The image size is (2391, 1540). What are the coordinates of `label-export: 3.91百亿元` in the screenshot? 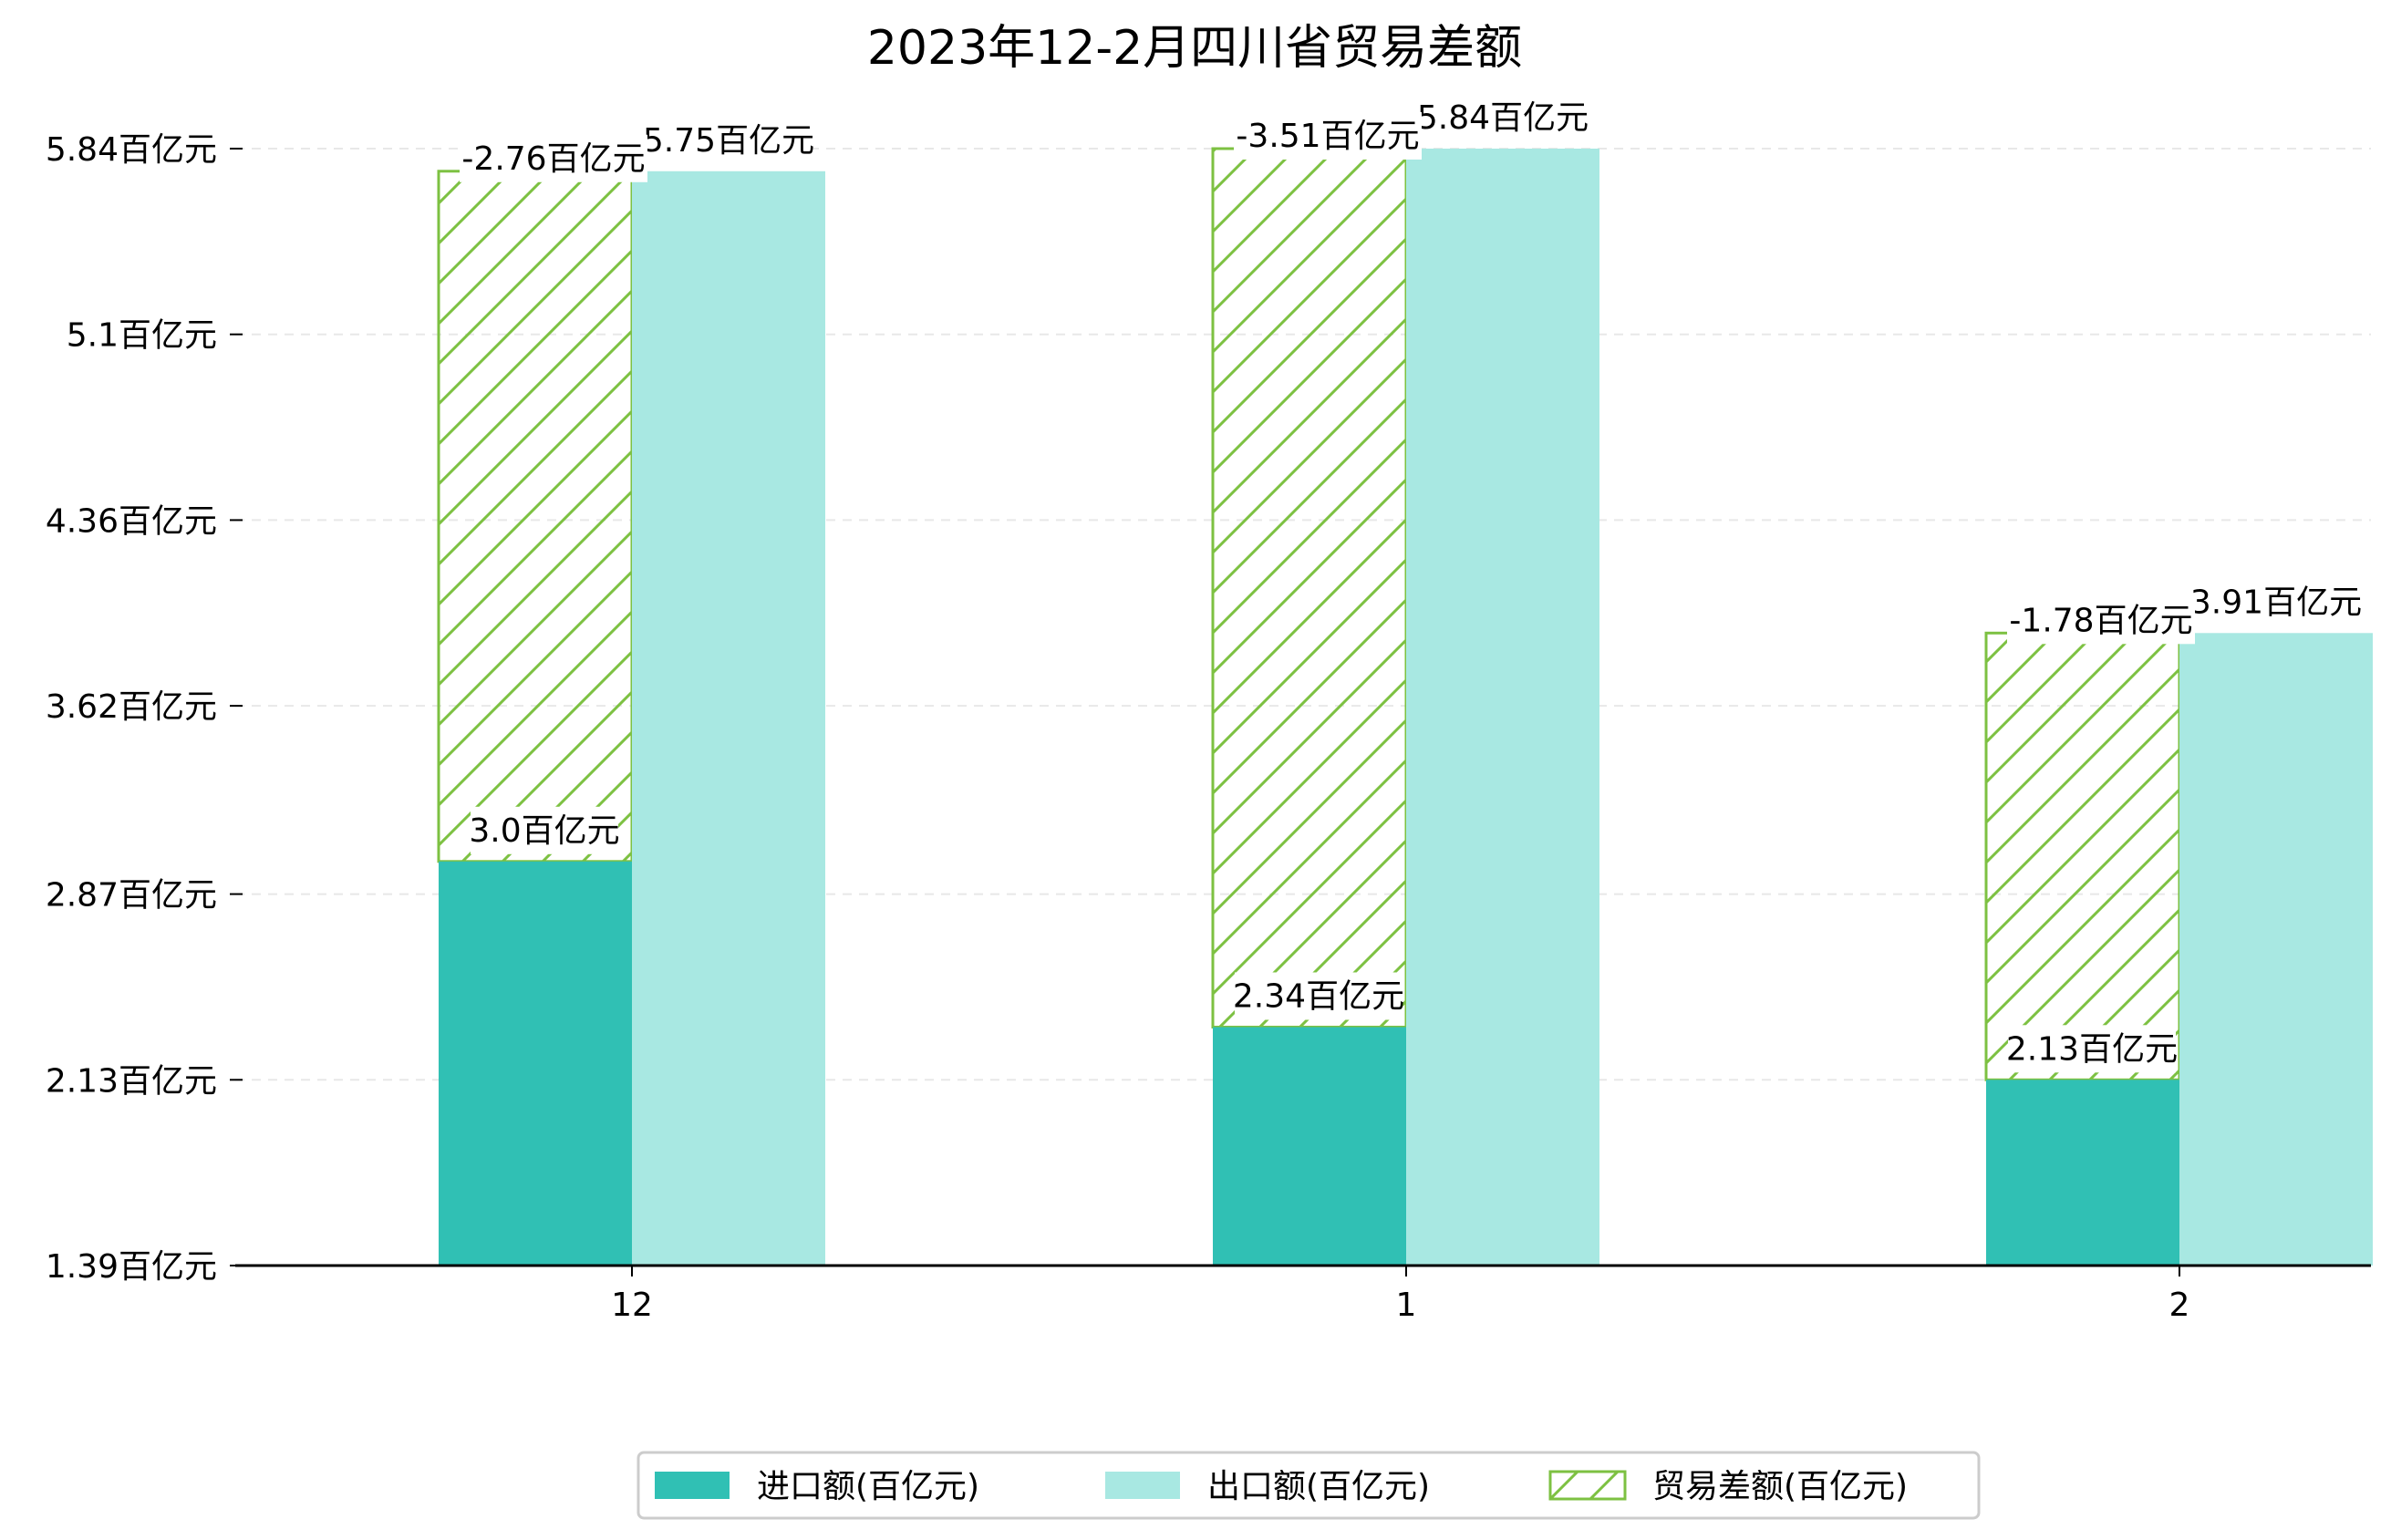 It's located at (2276, 602).